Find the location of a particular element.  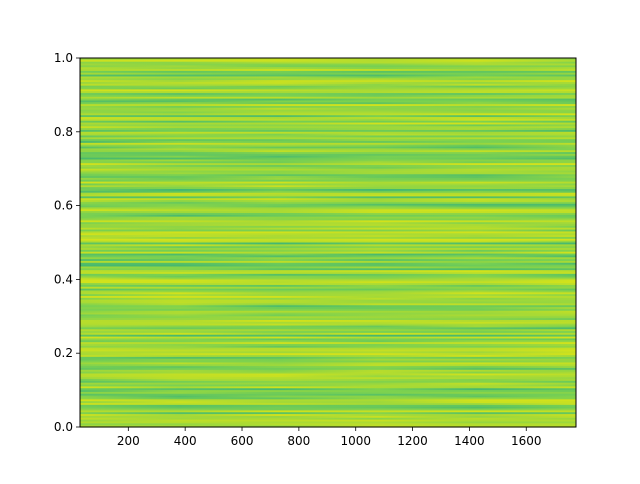

y-tick-label: 0.2 is located at coordinates (63, 353).